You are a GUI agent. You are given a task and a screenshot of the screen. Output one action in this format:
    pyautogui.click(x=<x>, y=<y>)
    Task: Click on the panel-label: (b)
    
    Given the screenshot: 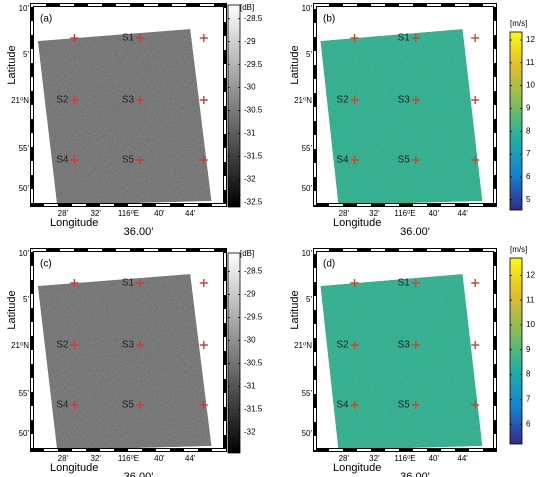 What is the action you would take?
    pyautogui.click(x=329, y=19)
    